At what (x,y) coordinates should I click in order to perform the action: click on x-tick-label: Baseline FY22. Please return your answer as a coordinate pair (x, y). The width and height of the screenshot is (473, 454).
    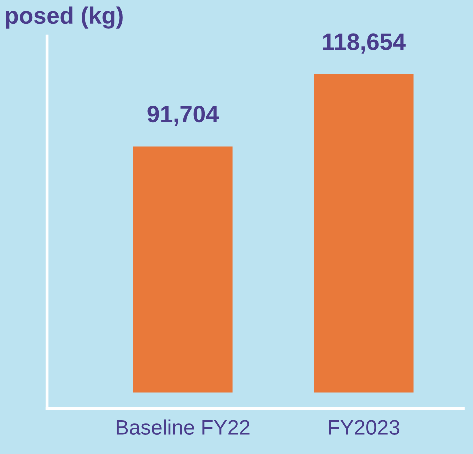
    Looking at the image, I should click on (183, 428).